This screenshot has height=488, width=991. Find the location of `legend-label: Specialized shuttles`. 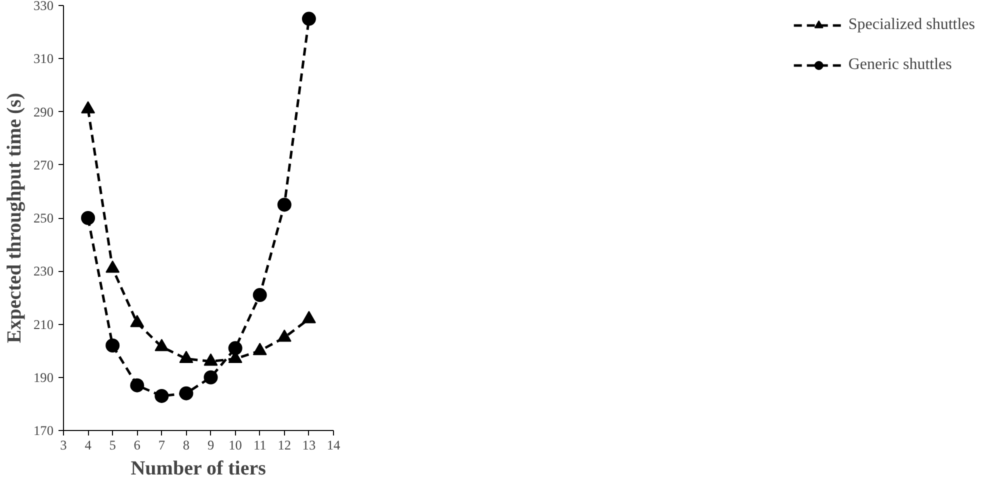

legend-label: Specialized shuttles is located at coordinates (911, 25).